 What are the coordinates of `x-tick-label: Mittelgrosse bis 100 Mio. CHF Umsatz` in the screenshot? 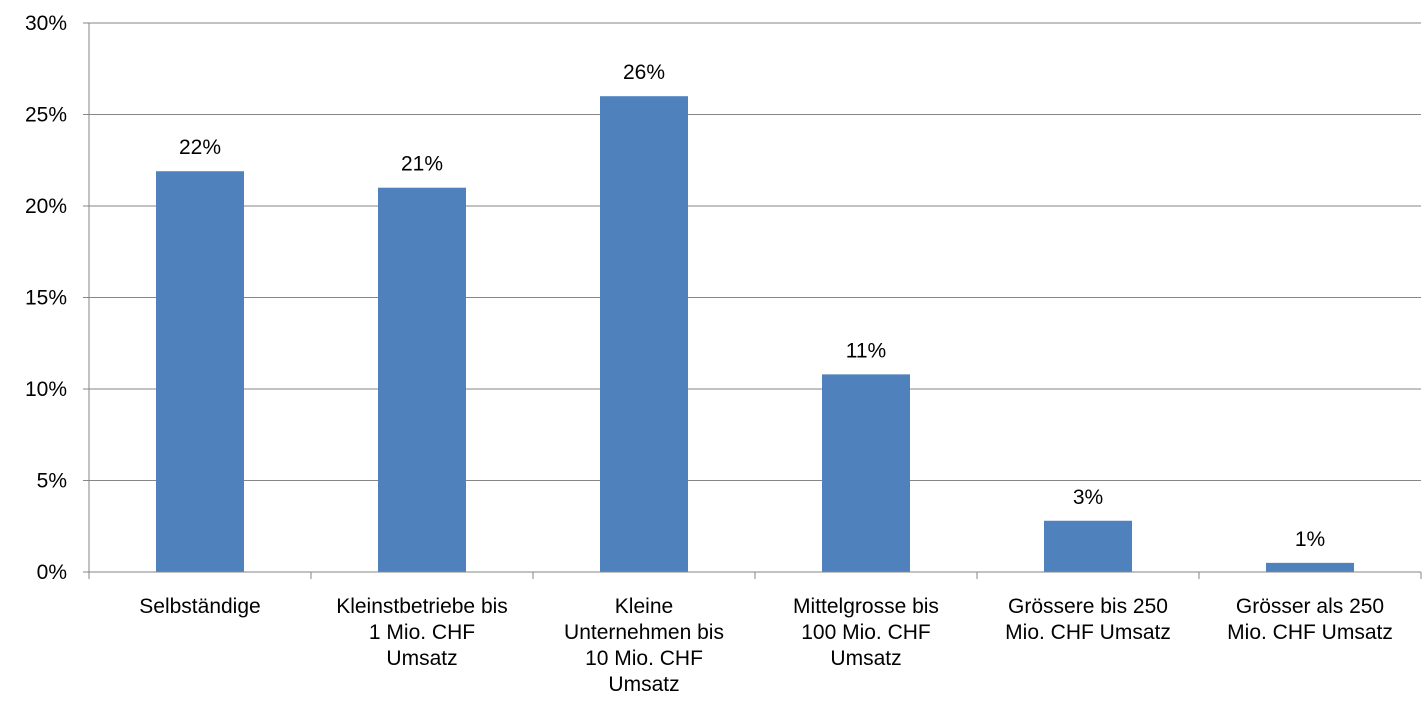 It's located at (866, 632).